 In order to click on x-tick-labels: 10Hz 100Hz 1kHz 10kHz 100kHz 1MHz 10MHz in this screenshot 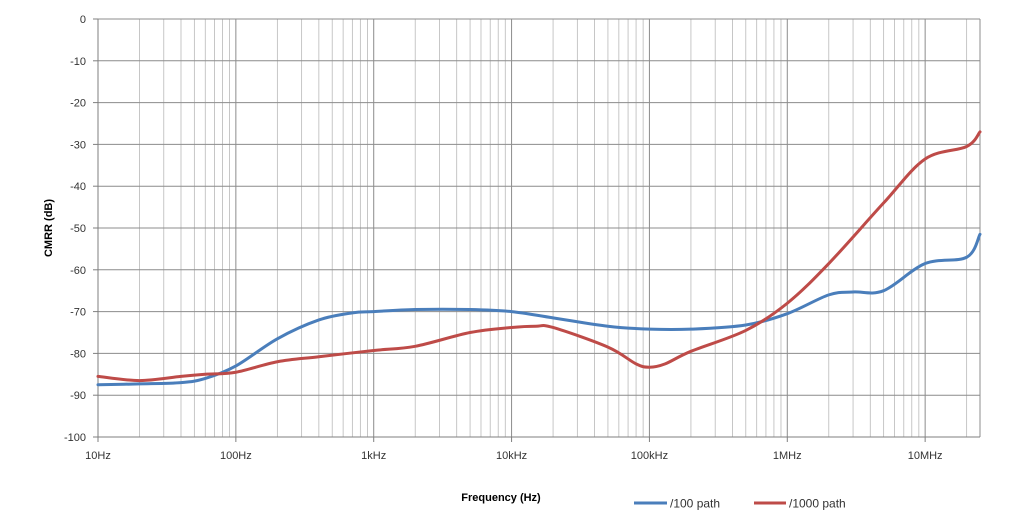, I will do `click(513, 456)`.